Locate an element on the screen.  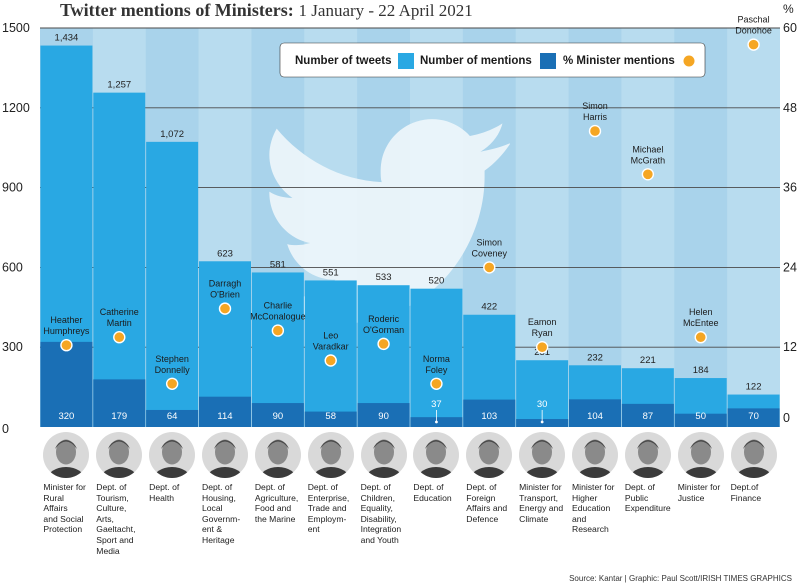
department-label-line: Climate is located at coordinates (534, 518).